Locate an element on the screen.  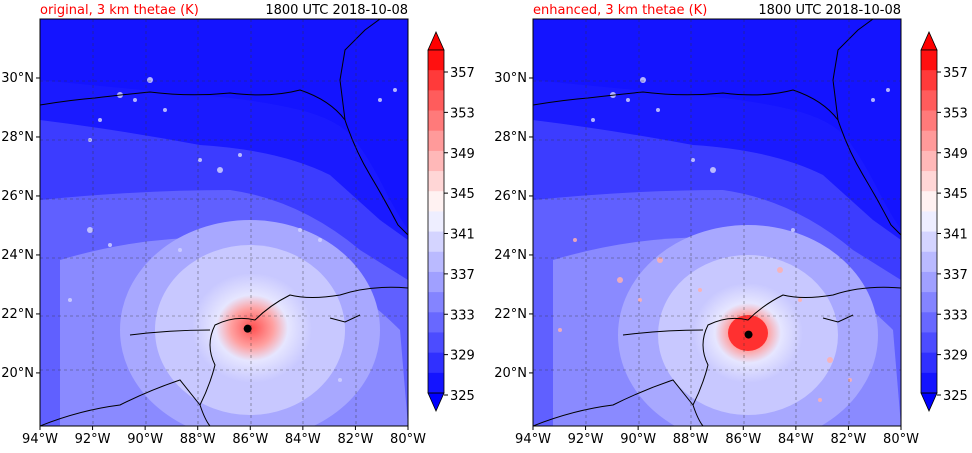
colorbar-enhanced: 357 353 349 345 341 337 333 329 325 is located at coordinates (944, 221).